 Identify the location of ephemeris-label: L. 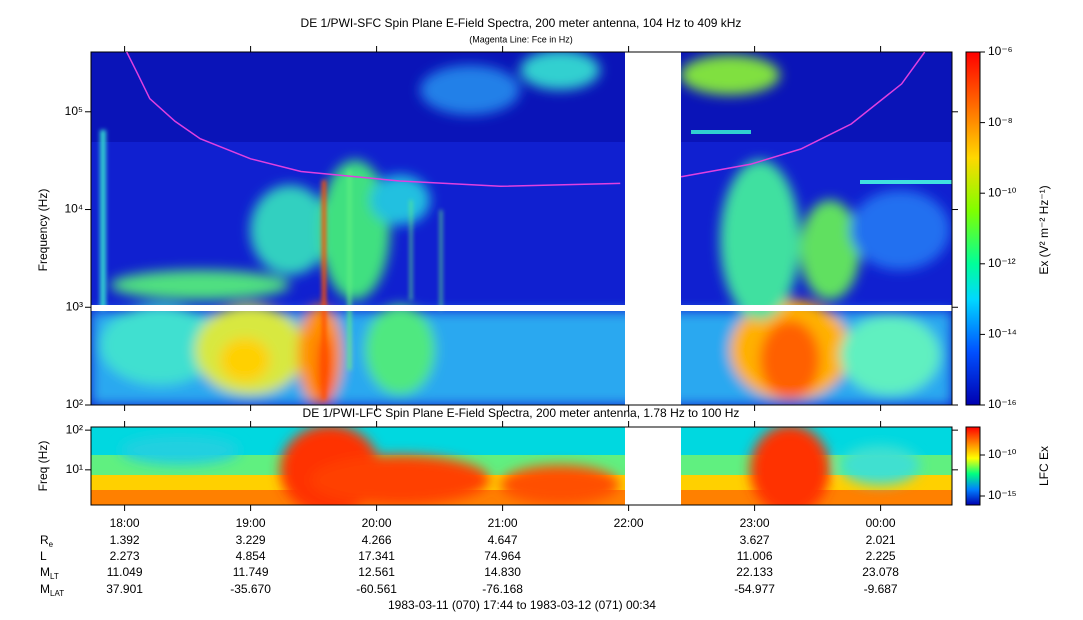
(43, 556).